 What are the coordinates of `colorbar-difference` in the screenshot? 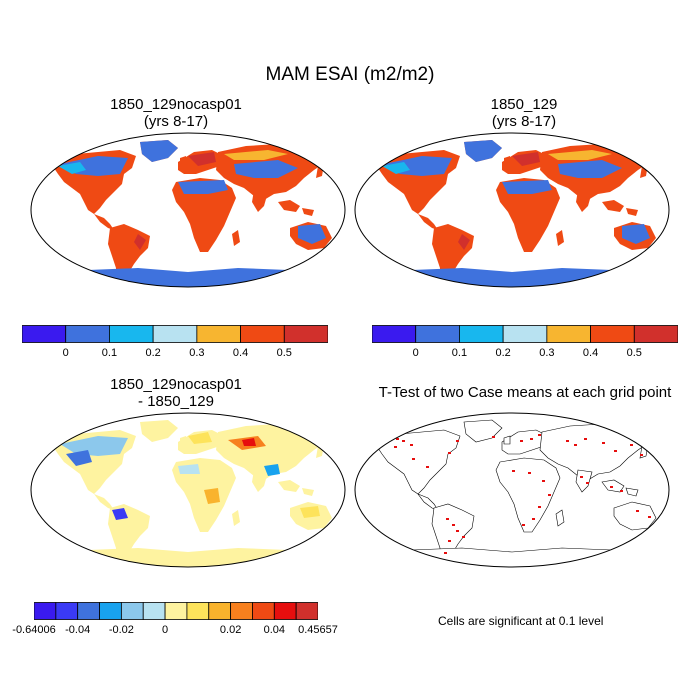 It's located at (176, 611).